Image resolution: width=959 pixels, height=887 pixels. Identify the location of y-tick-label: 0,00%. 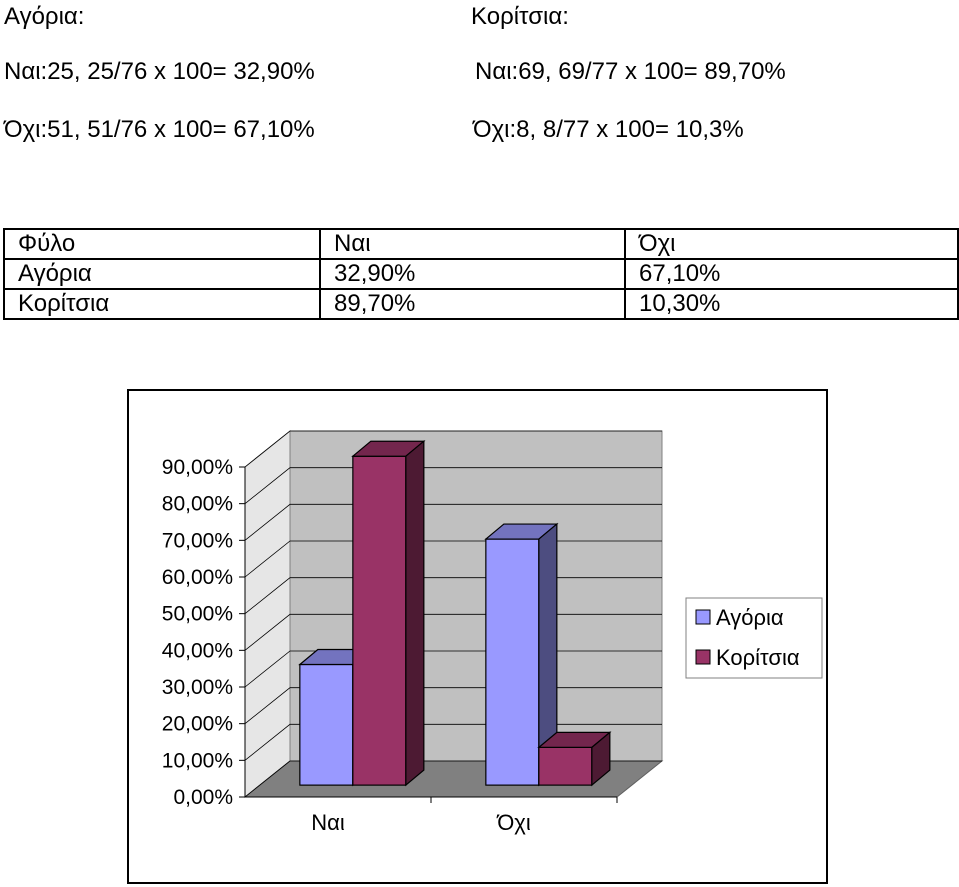
(203, 797).